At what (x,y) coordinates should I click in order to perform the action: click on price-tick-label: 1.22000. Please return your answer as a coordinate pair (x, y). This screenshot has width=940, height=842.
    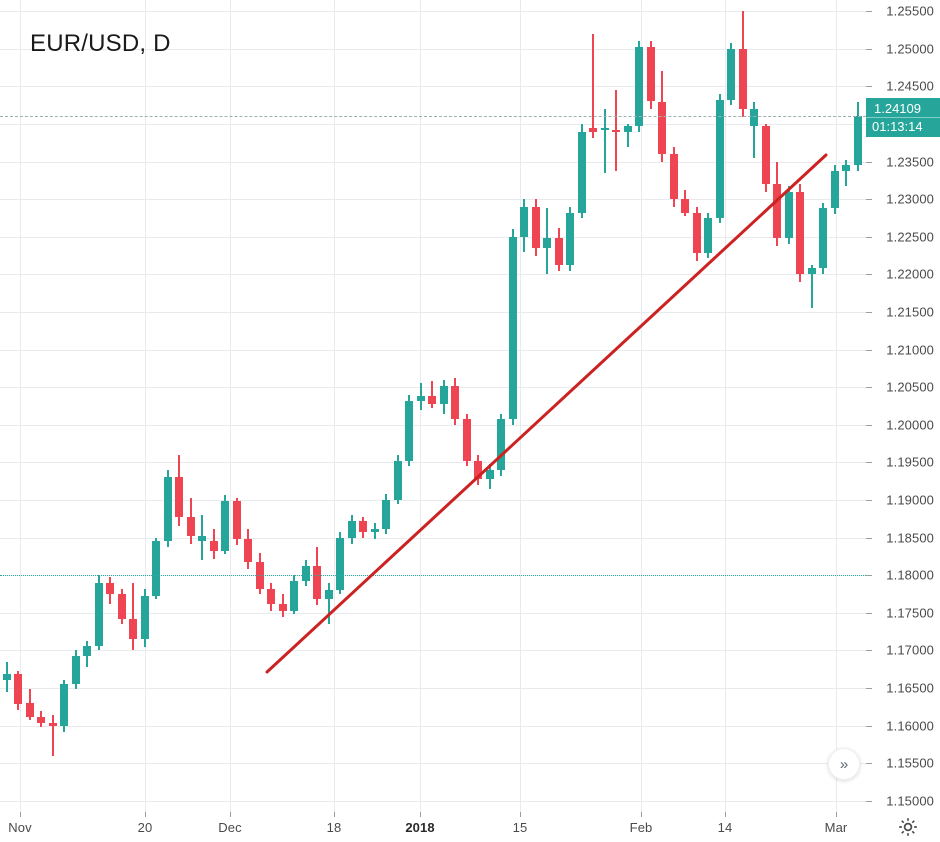
    Looking at the image, I should click on (910, 274).